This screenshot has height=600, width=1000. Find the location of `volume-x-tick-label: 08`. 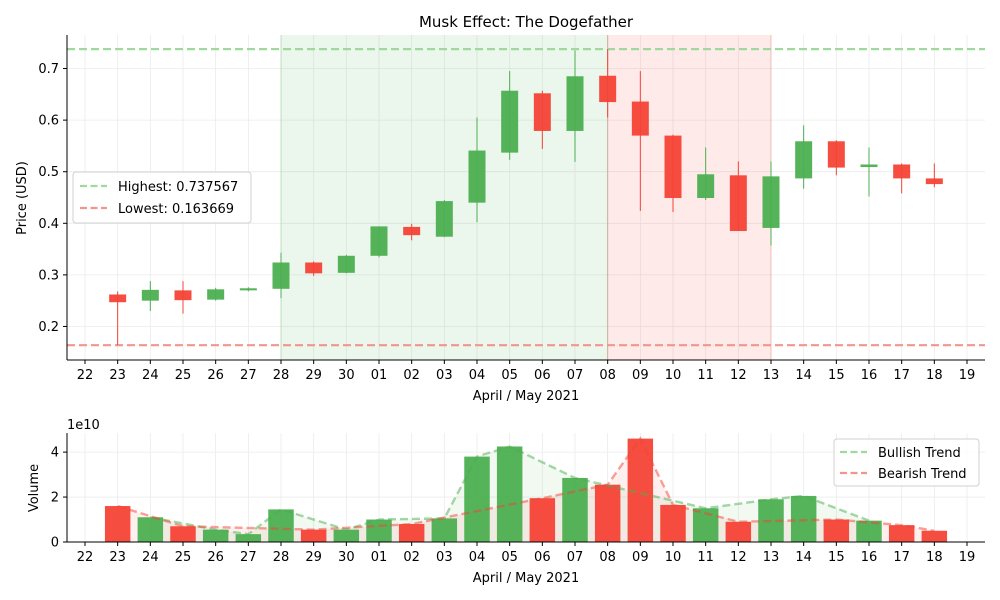

volume-x-tick-label: 08 is located at coordinates (607, 557).